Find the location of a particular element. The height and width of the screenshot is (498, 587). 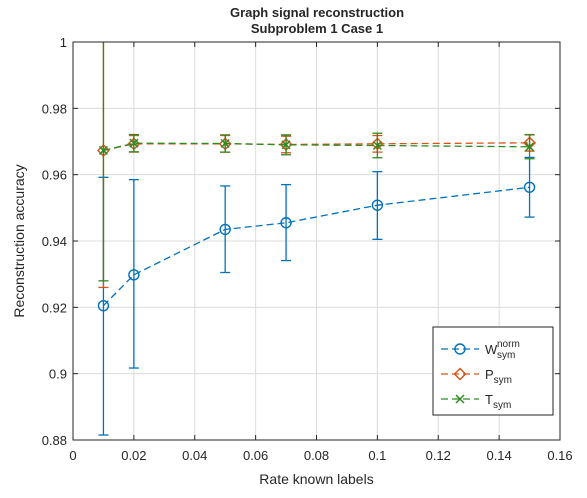

y-tick-label: 0.9 is located at coordinates (58, 374).